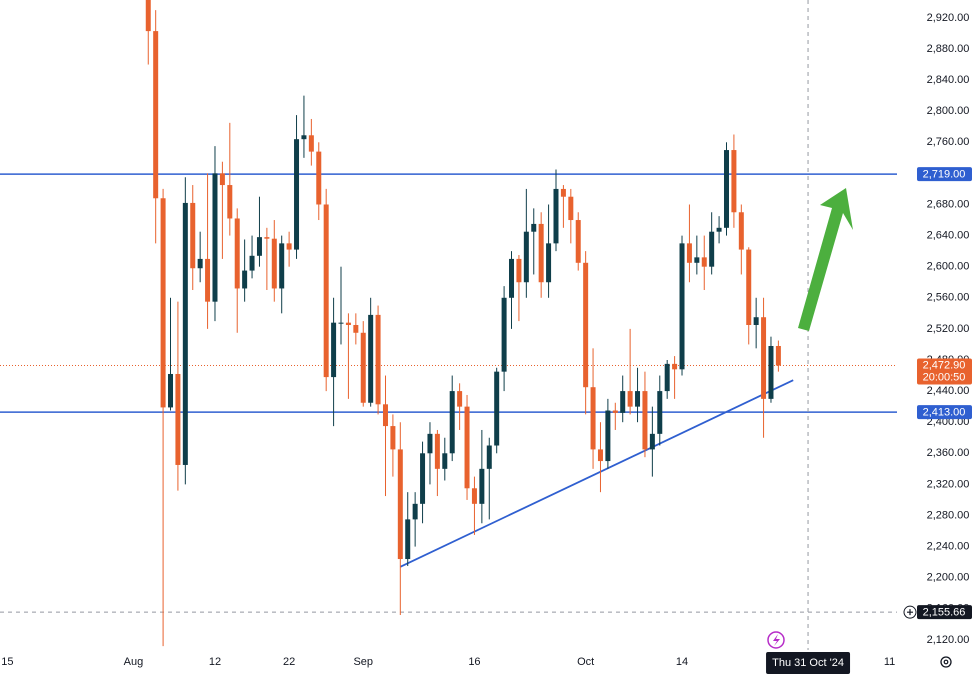 This screenshot has height=675, width=975. I want to click on y-tick-label: 2,320.00, so click(948, 484).